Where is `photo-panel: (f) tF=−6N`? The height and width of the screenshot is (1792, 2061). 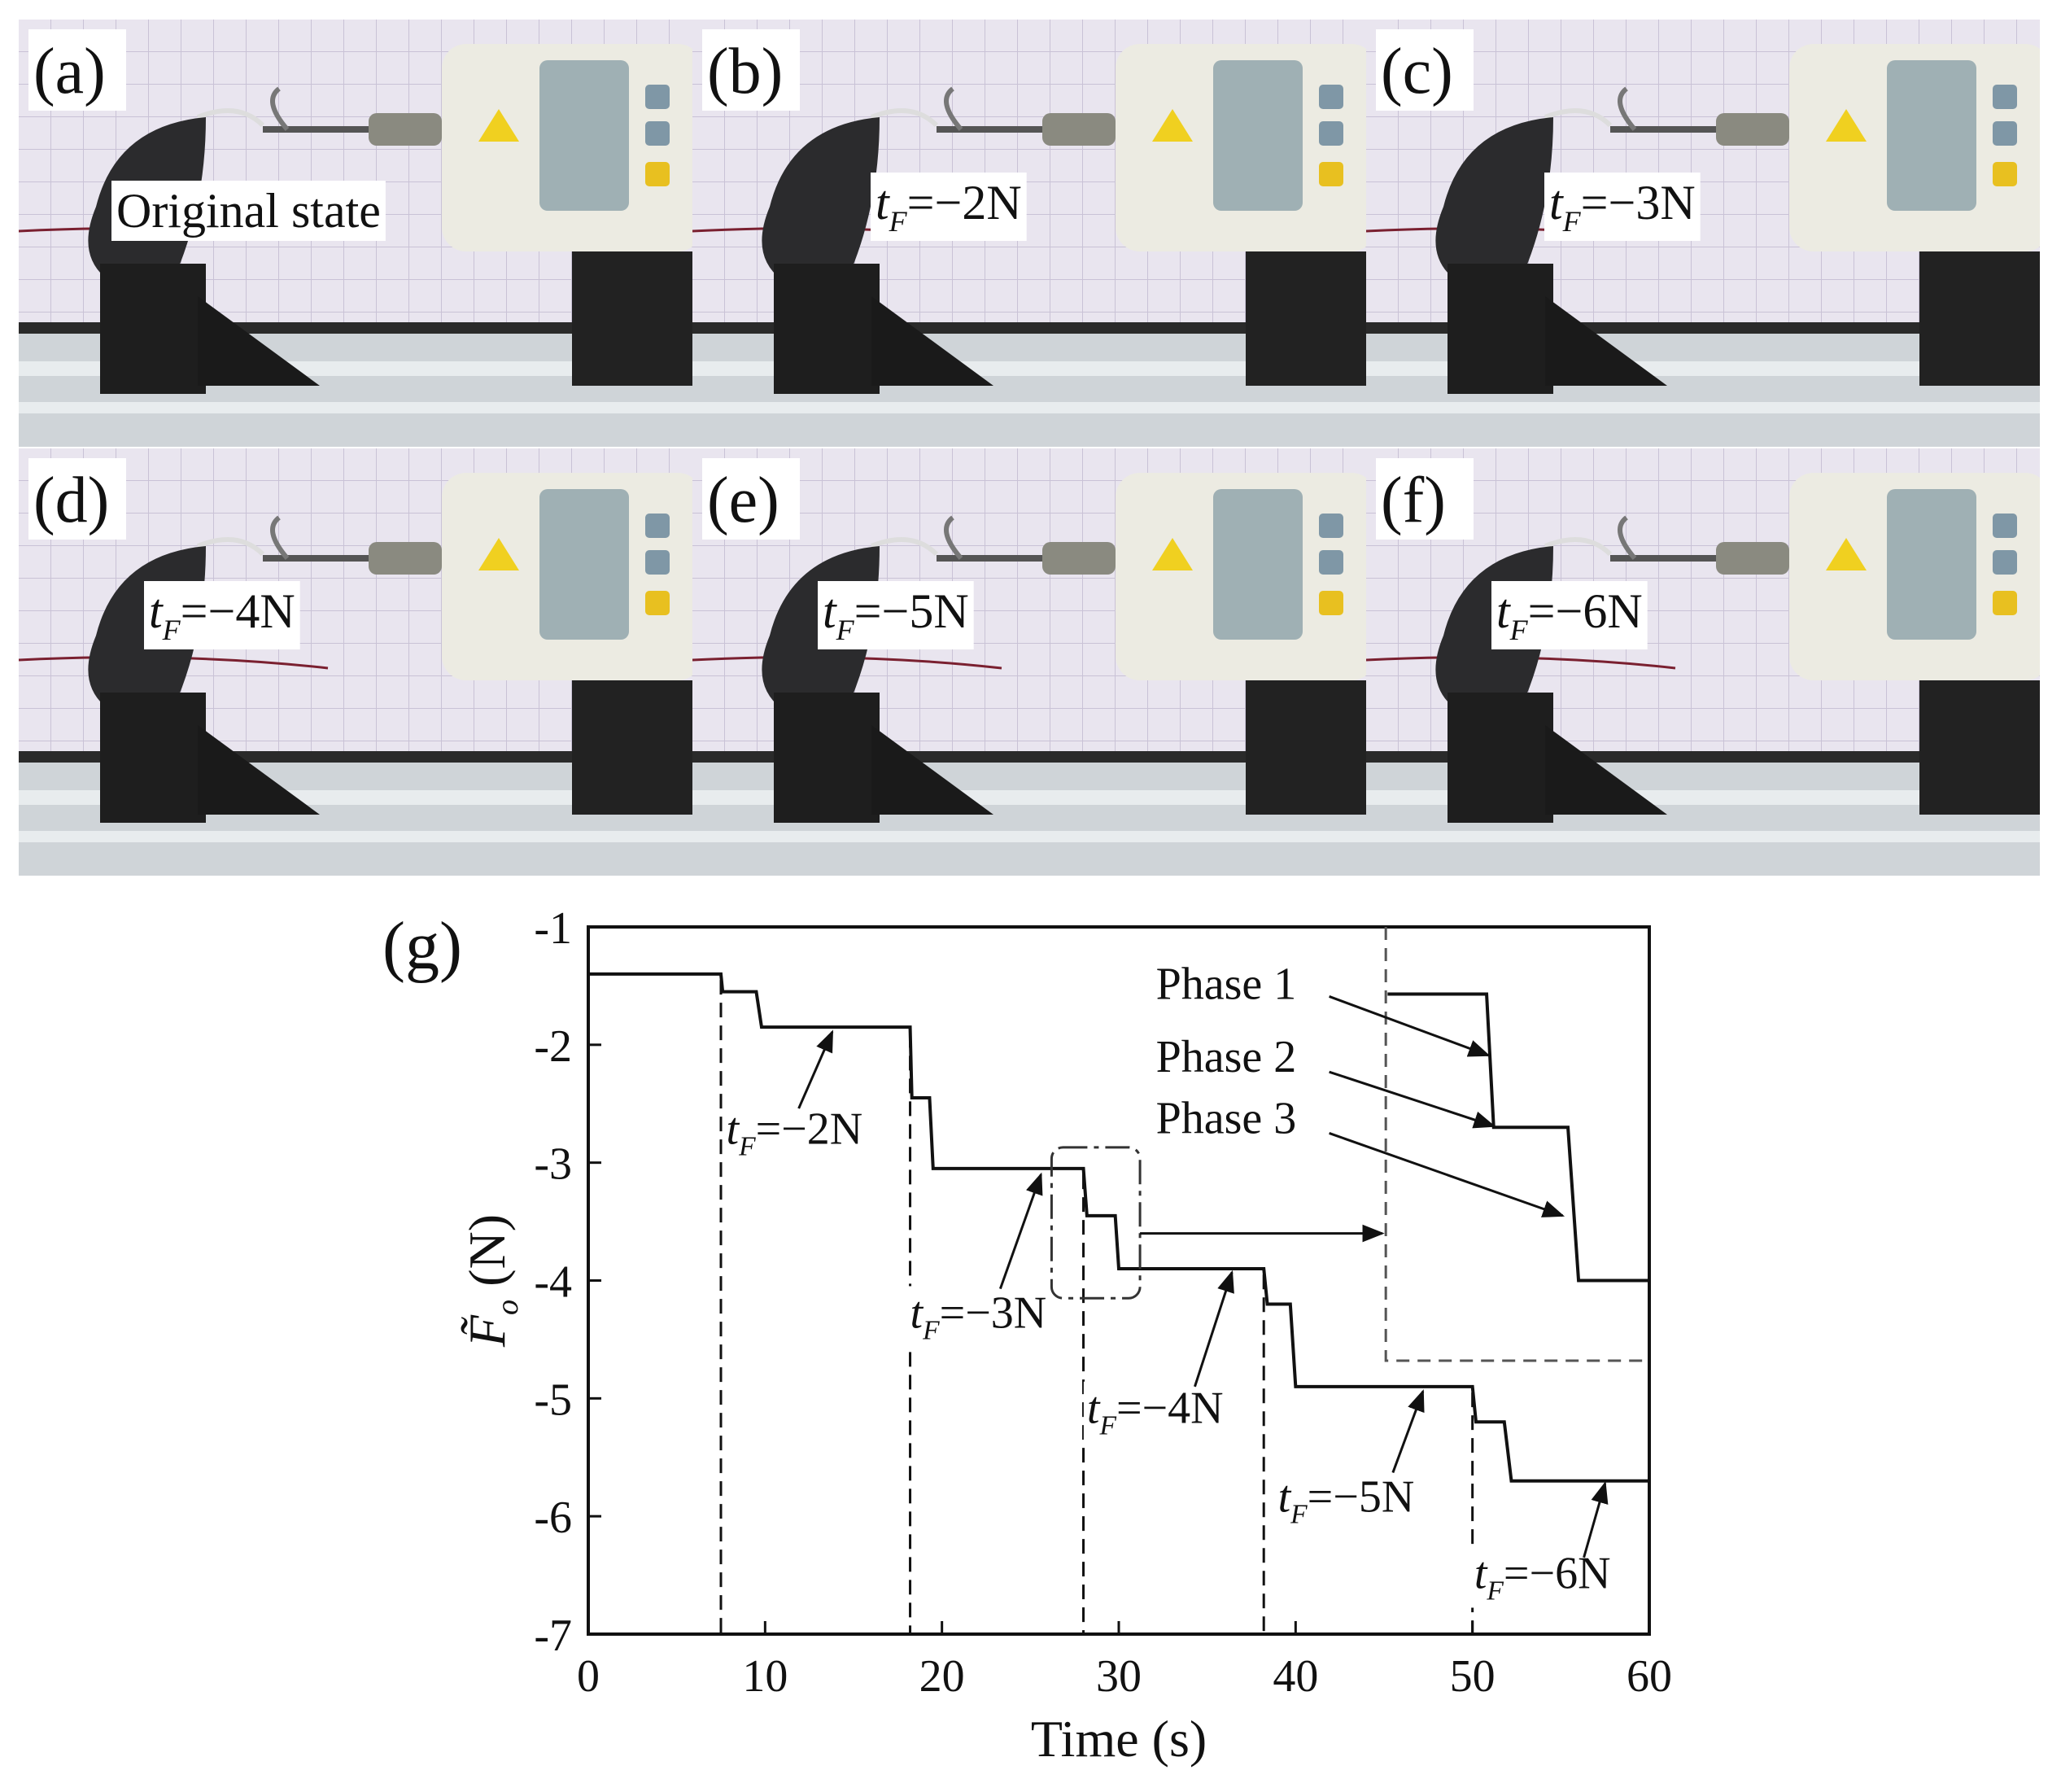 photo-panel: (f) tF=−6N is located at coordinates (1708, 662).